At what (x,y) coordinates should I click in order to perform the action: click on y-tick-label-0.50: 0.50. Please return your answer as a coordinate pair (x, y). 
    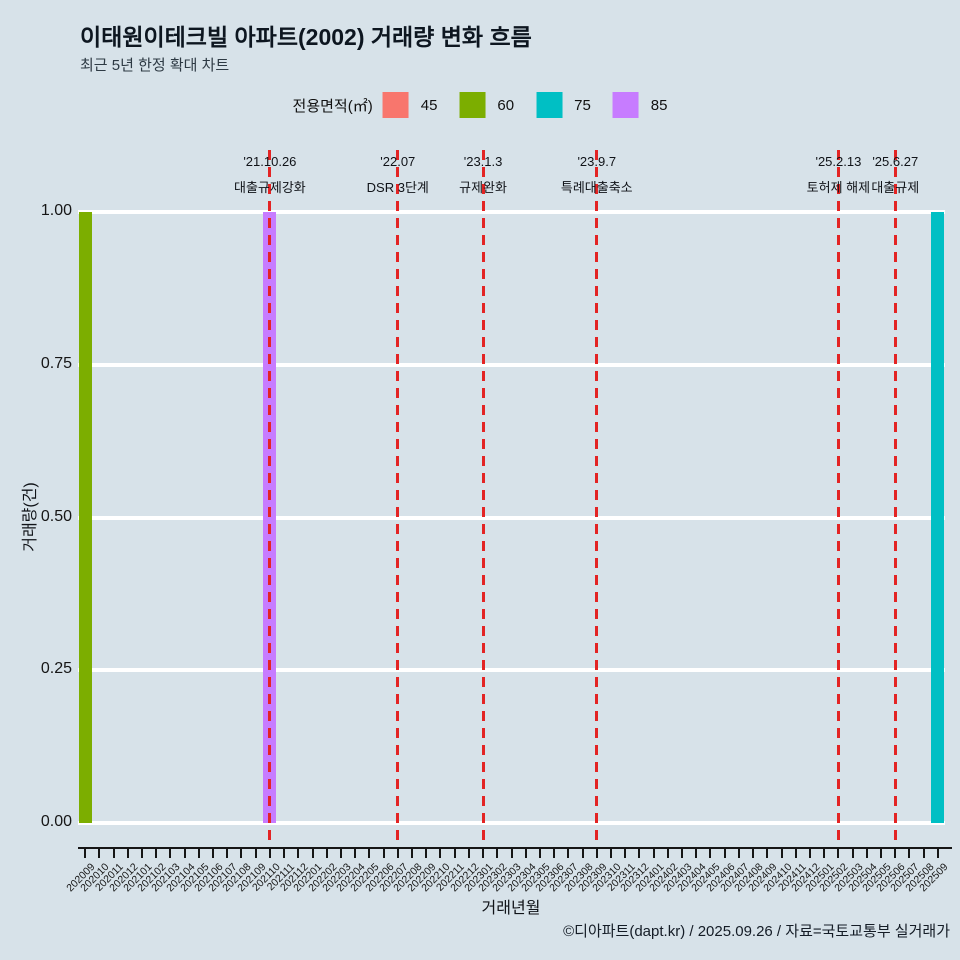
    Looking at the image, I should click on (56, 516).